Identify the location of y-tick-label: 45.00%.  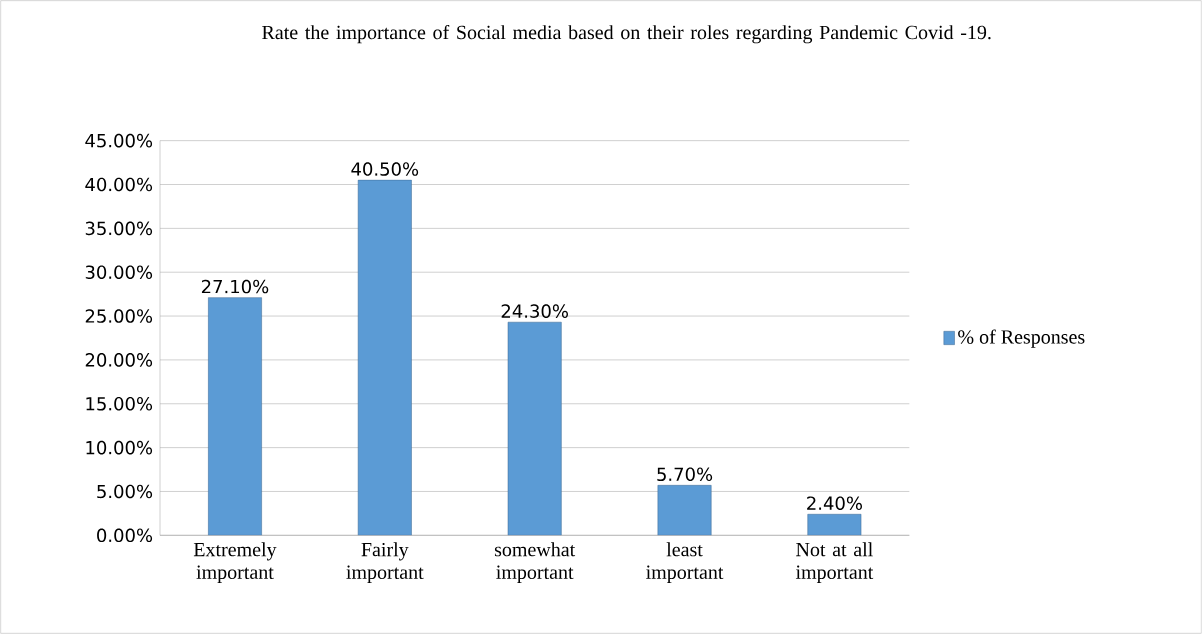
(119, 140).